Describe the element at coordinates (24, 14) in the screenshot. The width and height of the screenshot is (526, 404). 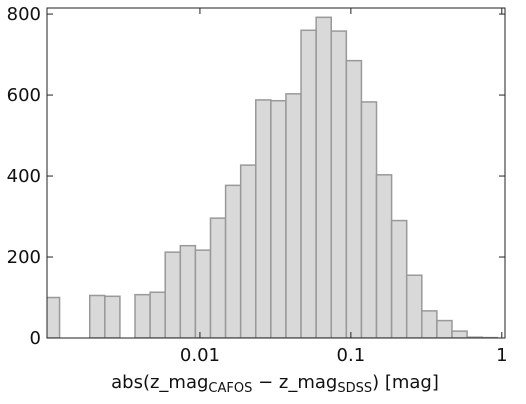
I see `y-tick-label: 800` at that location.